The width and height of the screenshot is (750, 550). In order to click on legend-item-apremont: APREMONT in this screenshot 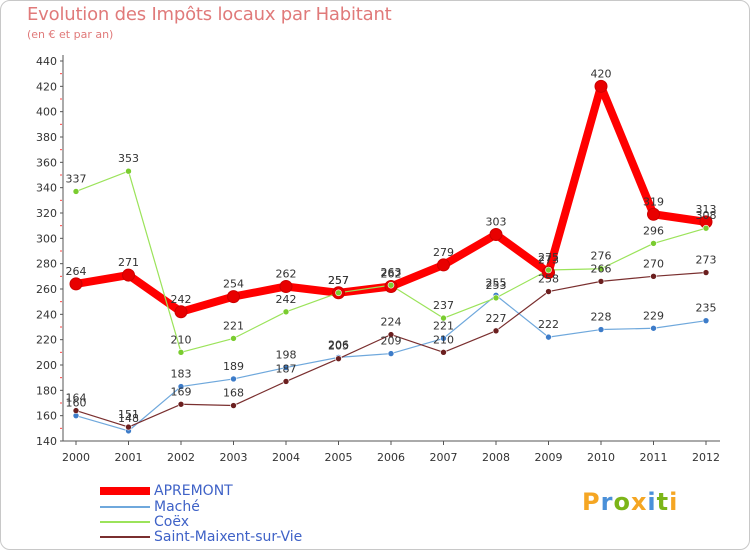, I will do `click(250, 491)`.